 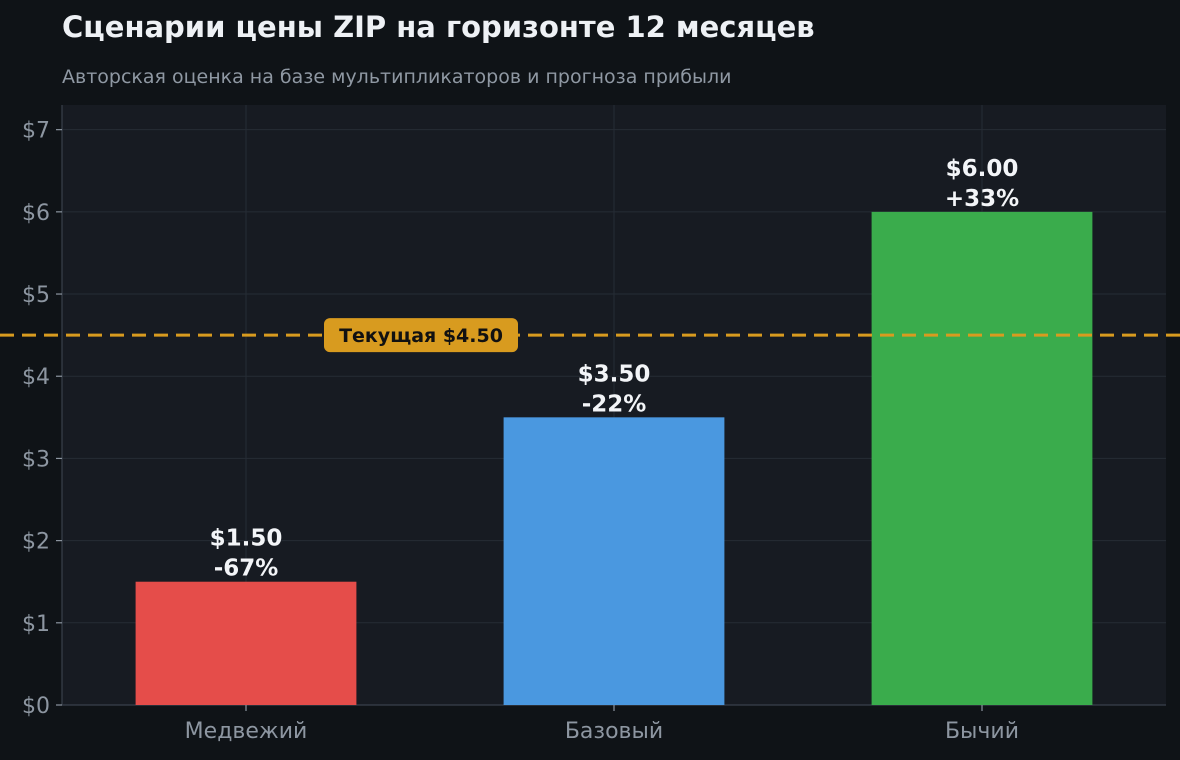 What do you see at coordinates (246, 539) in the screenshot?
I see `bar-price-label: $1.50` at bounding box center [246, 539].